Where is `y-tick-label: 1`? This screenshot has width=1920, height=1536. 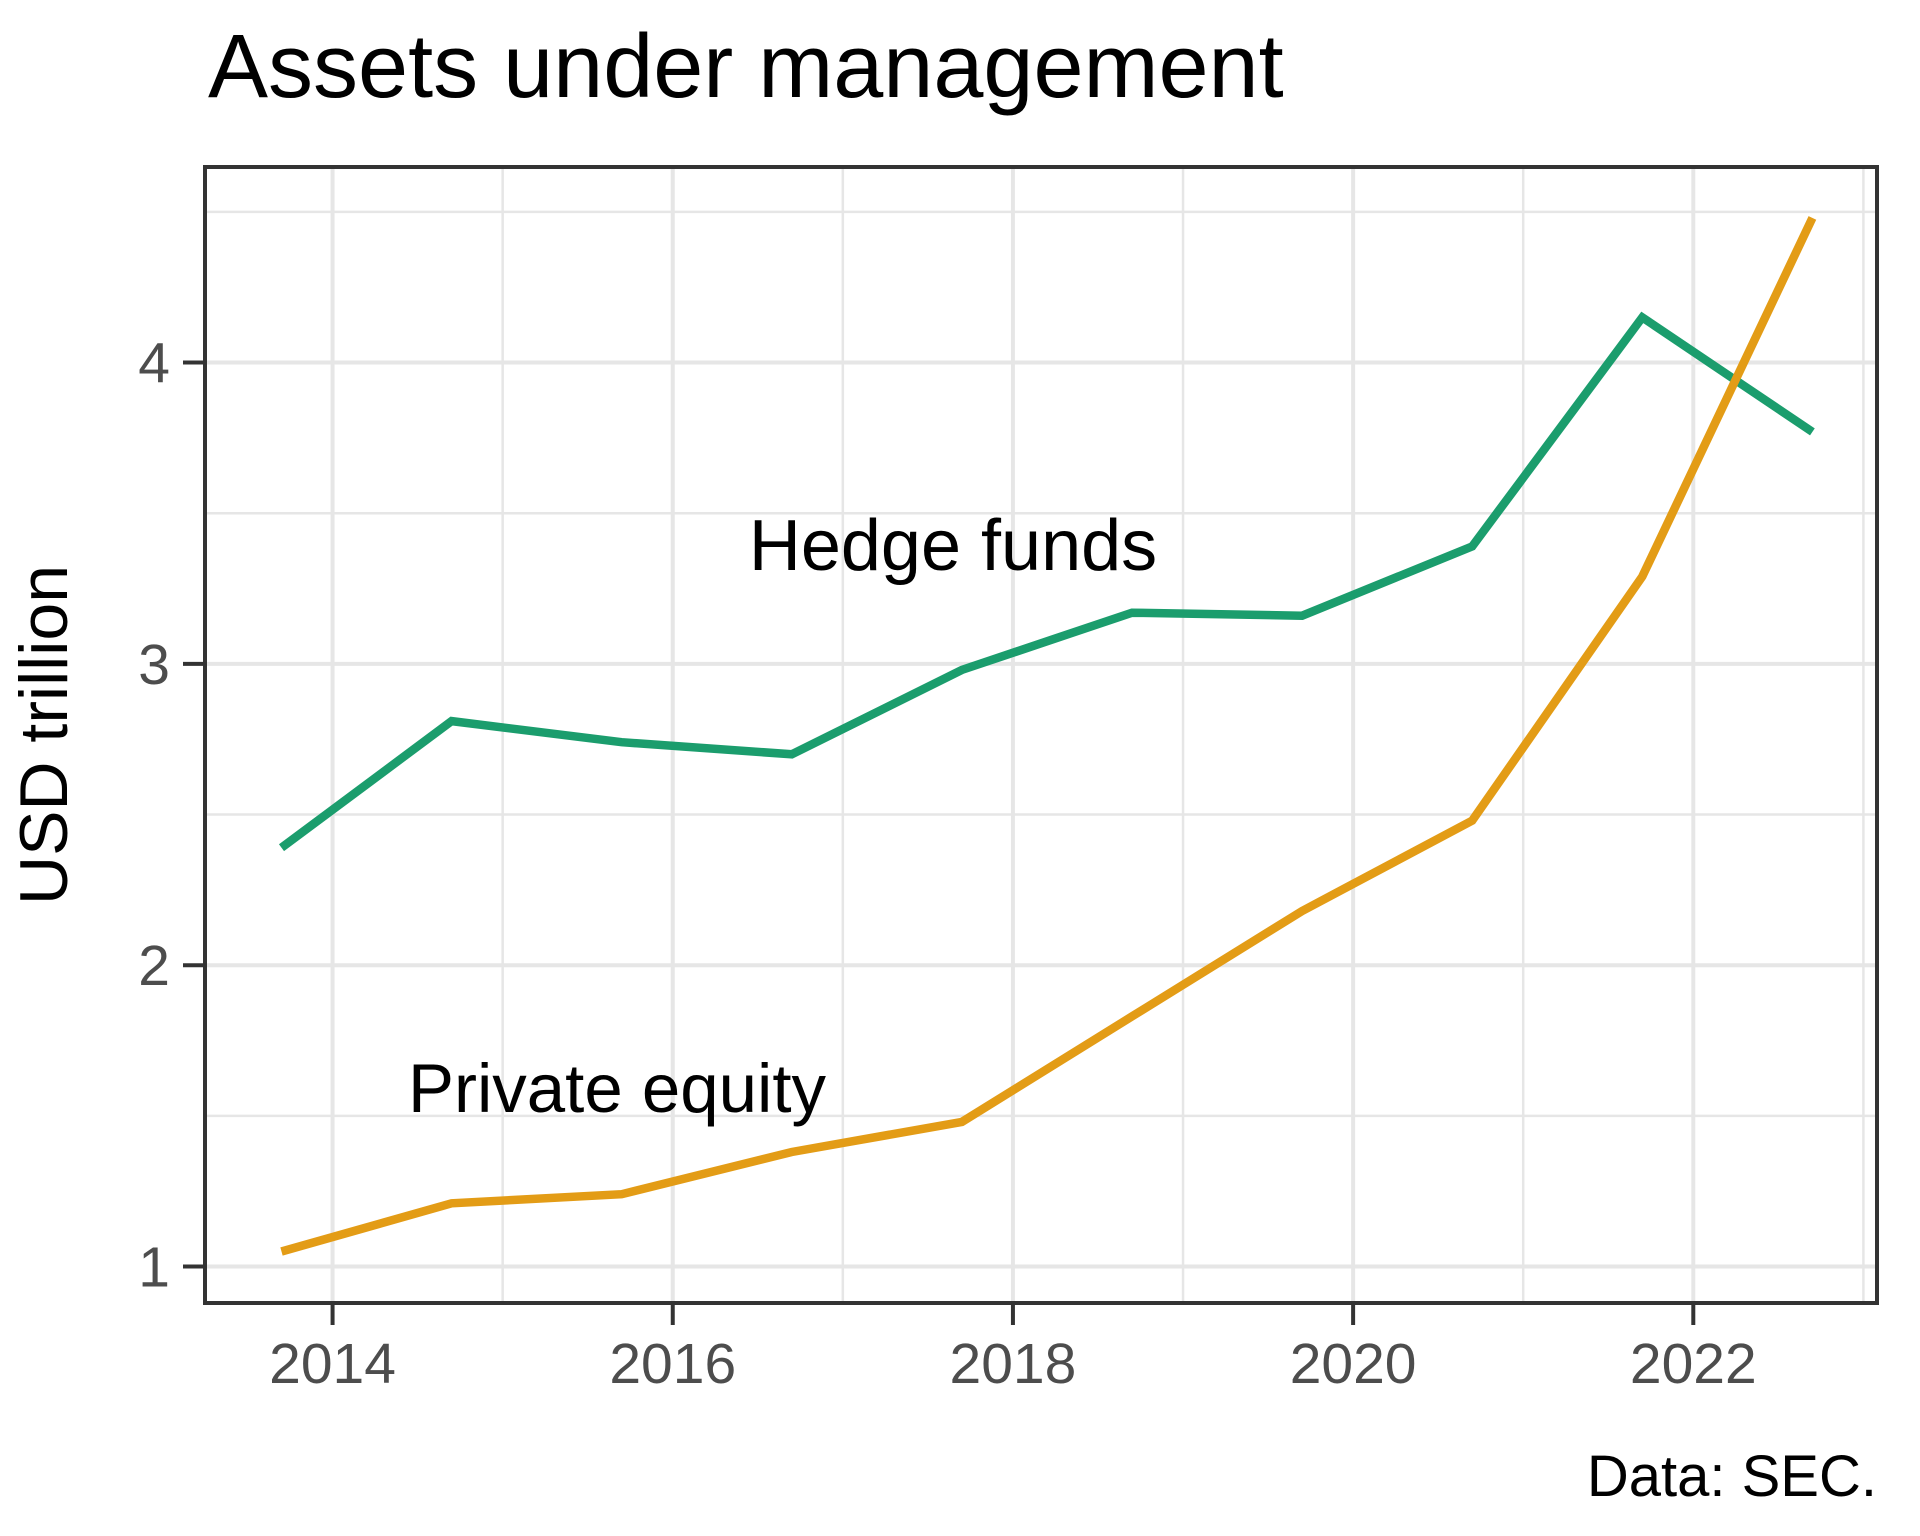 y-tick-label: 1 is located at coordinates (154, 1268).